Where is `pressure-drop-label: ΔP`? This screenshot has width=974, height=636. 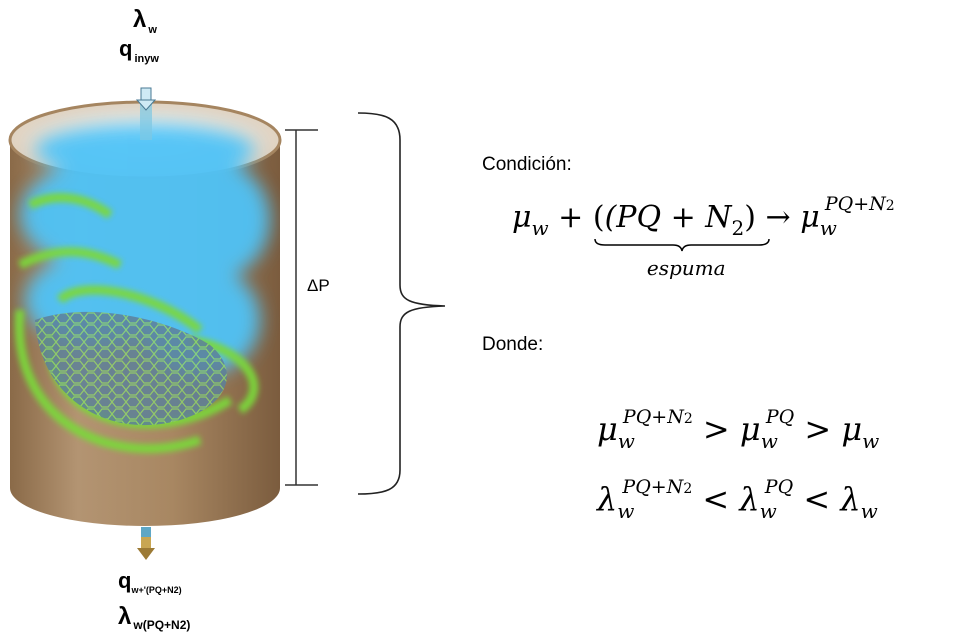
pressure-drop-label: ΔP is located at coordinates (318, 285).